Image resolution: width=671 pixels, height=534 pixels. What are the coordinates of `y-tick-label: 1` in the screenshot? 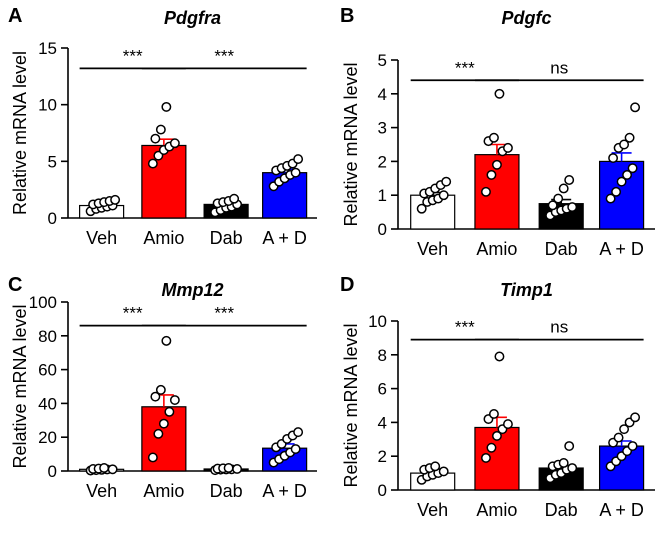 It's located at (382, 195).